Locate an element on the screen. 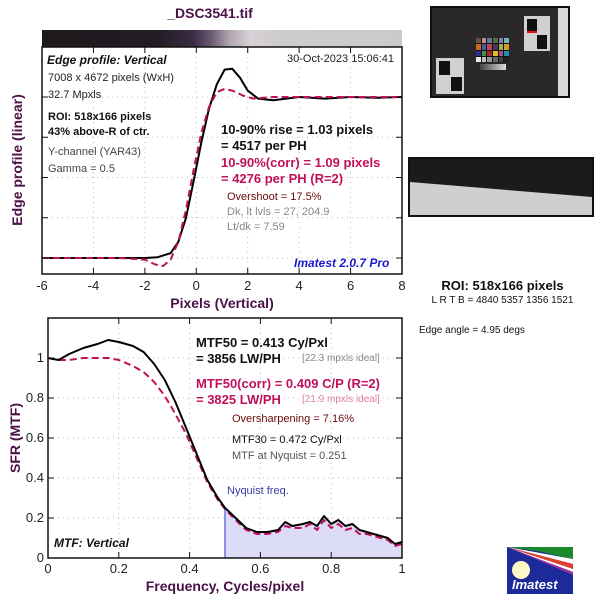 Image resolution: width=600 pixels, height=600 pixels. roi-info: ROI: 518x166 pixels is located at coordinates (100, 117).